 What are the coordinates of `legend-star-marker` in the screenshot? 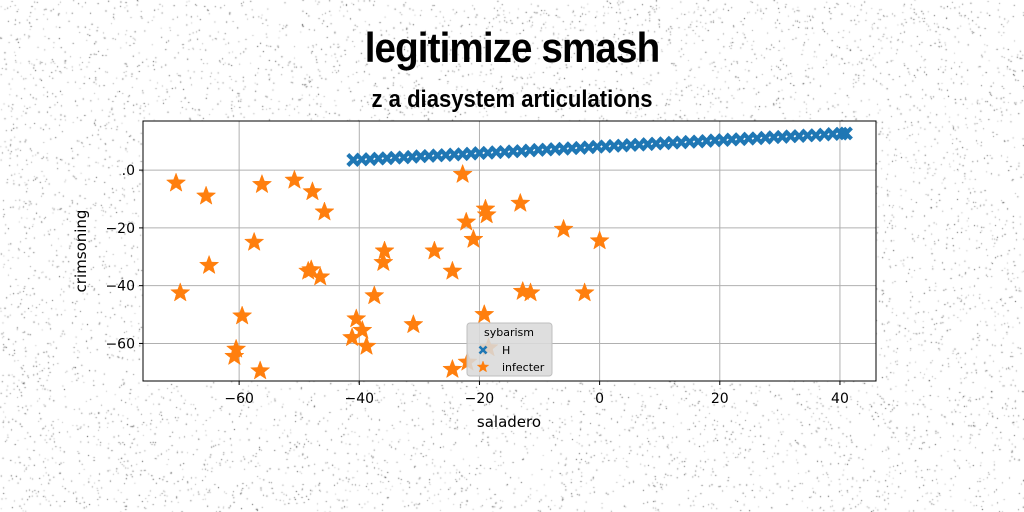 It's located at (483, 366).